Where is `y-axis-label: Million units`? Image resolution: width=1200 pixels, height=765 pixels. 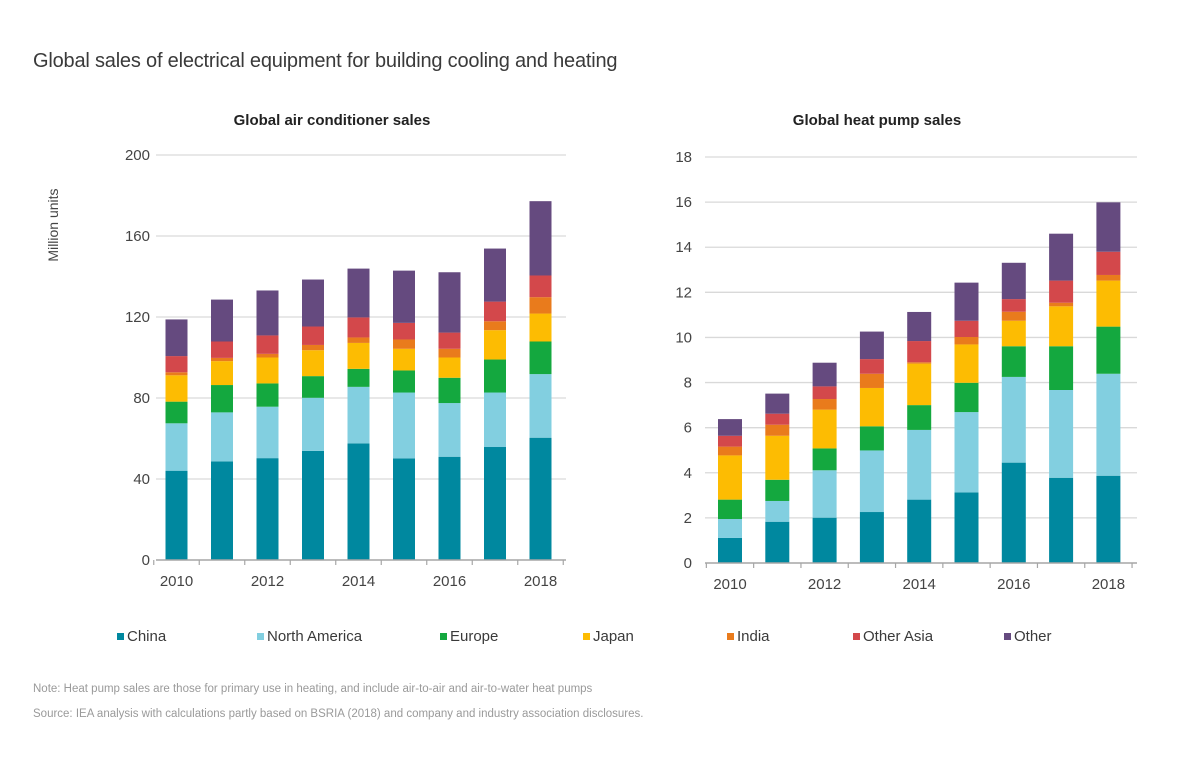 y-axis-label: Million units is located at coordinates (53, 224).